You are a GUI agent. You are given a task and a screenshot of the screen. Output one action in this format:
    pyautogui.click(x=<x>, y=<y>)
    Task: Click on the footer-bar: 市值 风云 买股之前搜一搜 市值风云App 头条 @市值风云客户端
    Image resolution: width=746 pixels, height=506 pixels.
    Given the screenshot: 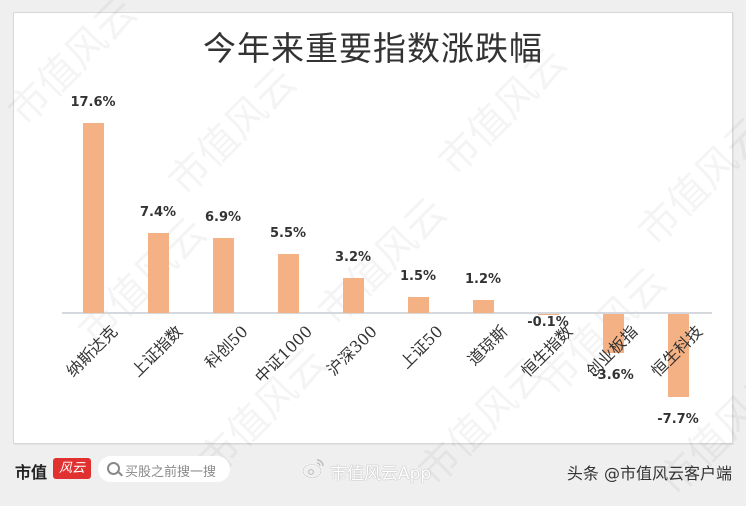 What is the action you would take?
    pyautogui.click(x=373, y=470)
    